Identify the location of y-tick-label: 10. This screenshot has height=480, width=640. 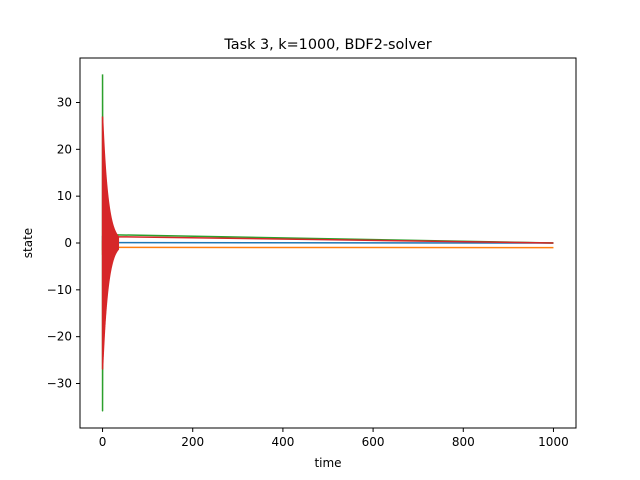
(64, 196).